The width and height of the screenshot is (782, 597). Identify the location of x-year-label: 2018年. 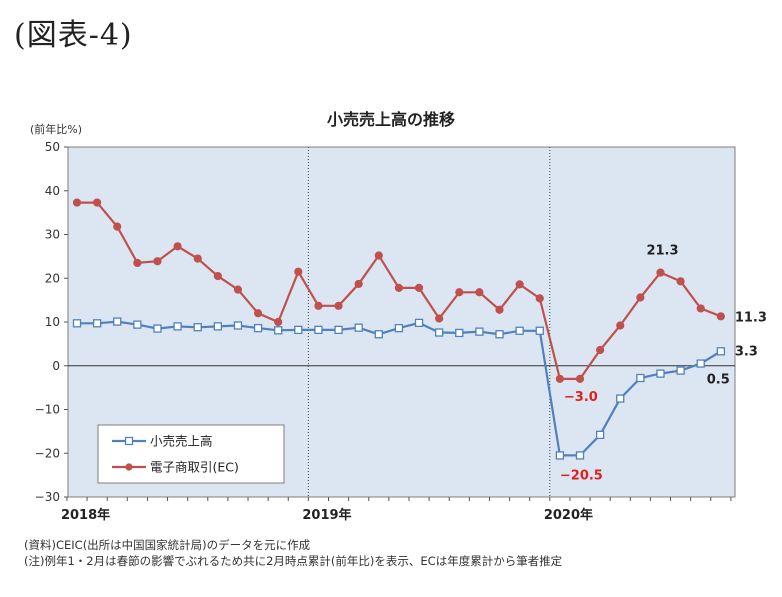
(85, 515).